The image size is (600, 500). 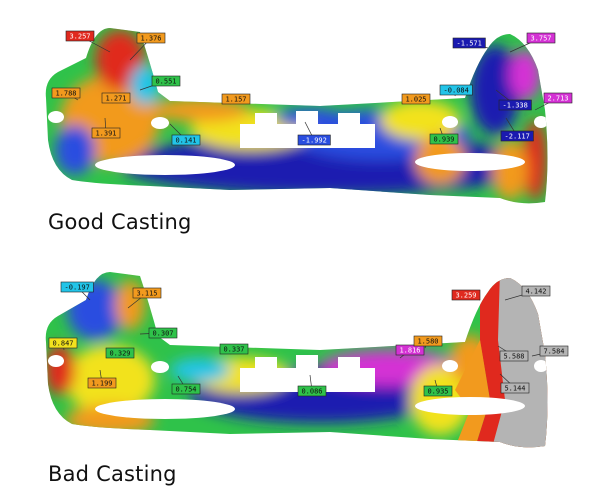 I want to click on bad-tag: 3.115, so click(x=144, y=298).